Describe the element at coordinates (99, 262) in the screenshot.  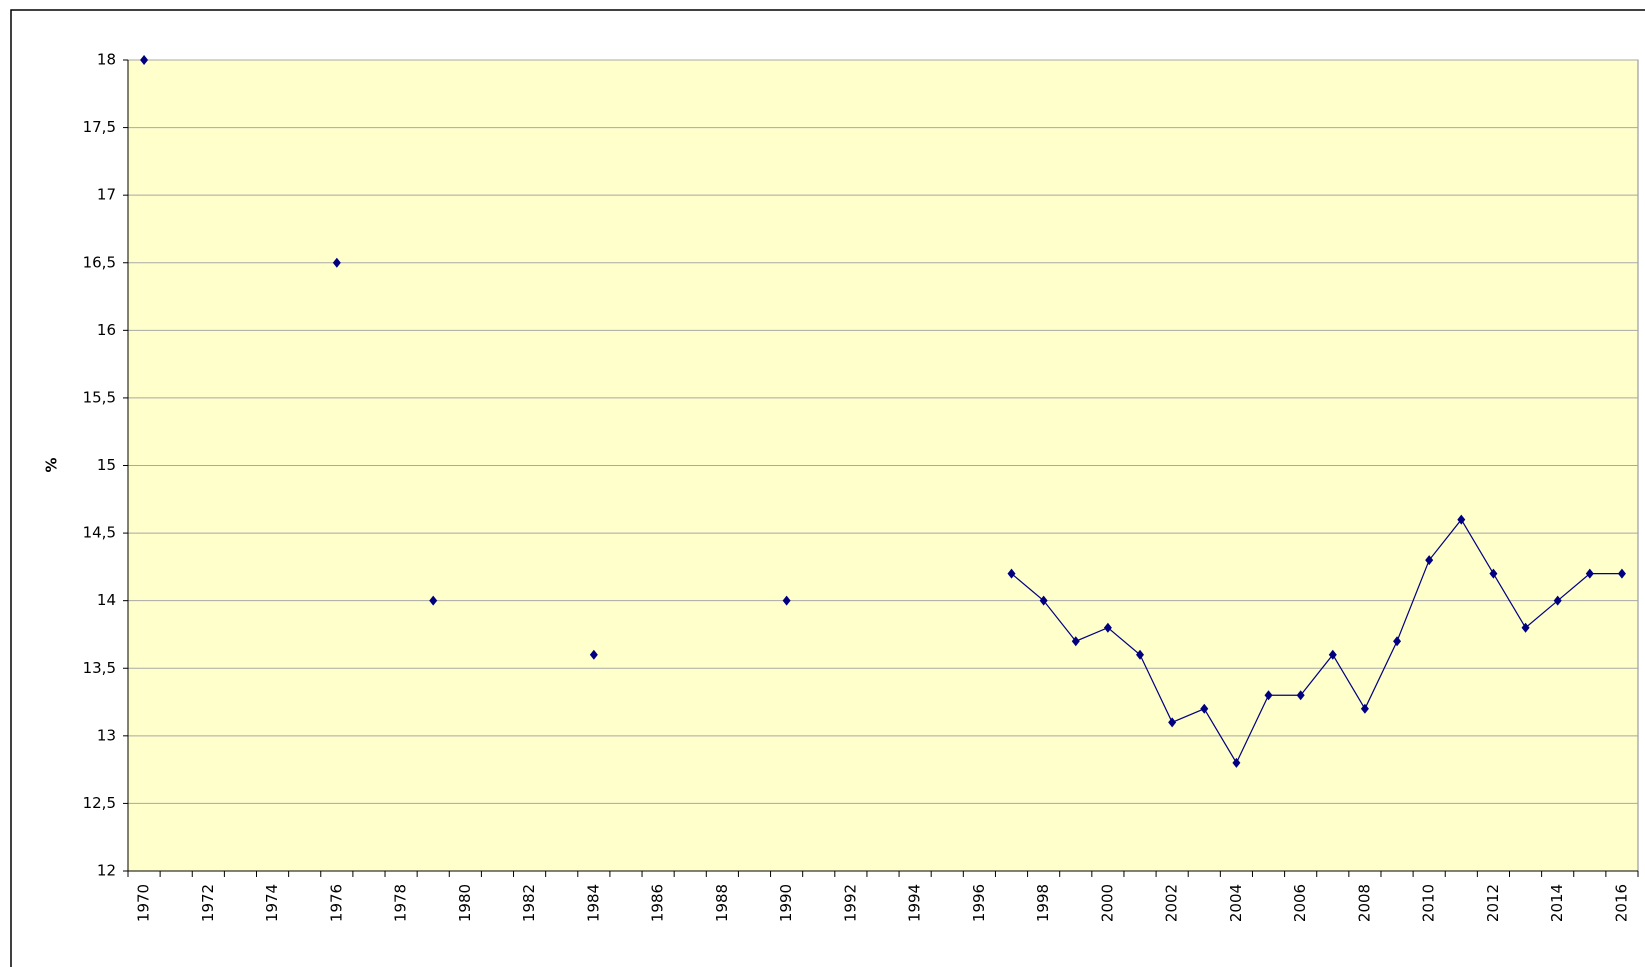
I see `y-tick-label: 16,5` at that location.